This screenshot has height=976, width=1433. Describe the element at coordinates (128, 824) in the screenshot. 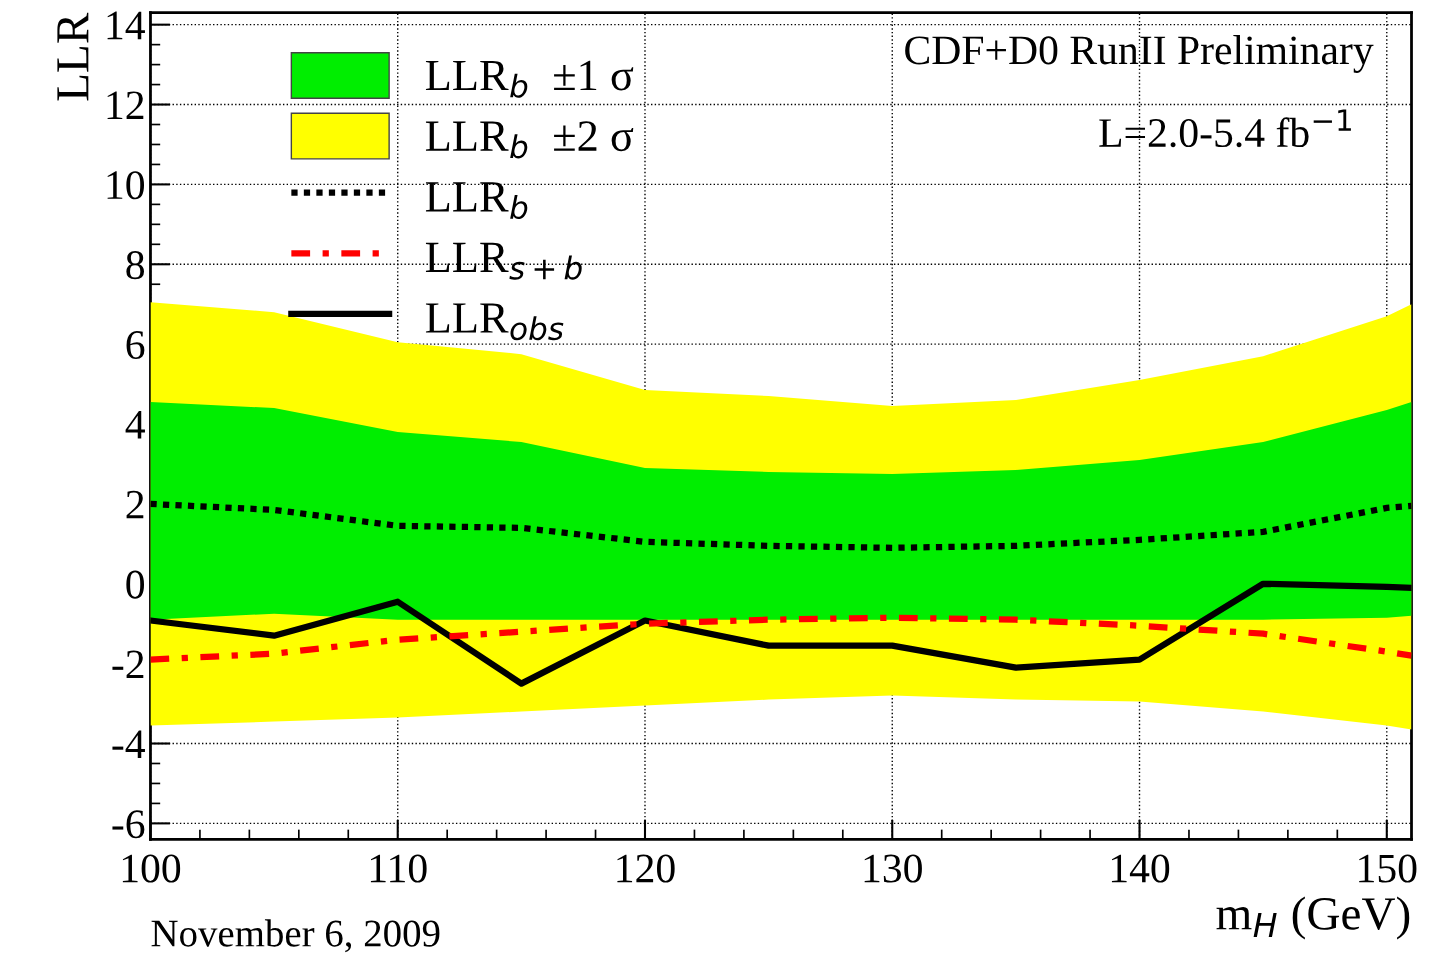

I see `y-tick-label: -6` at that location.